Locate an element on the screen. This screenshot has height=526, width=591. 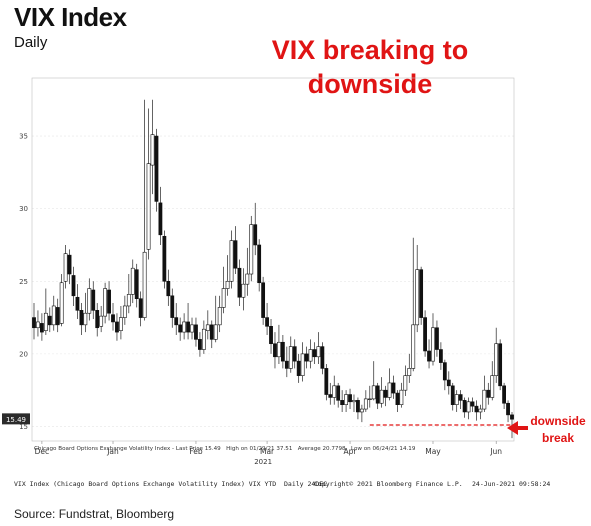
downside-label-line-2: break is located at coordinates (558, 438).